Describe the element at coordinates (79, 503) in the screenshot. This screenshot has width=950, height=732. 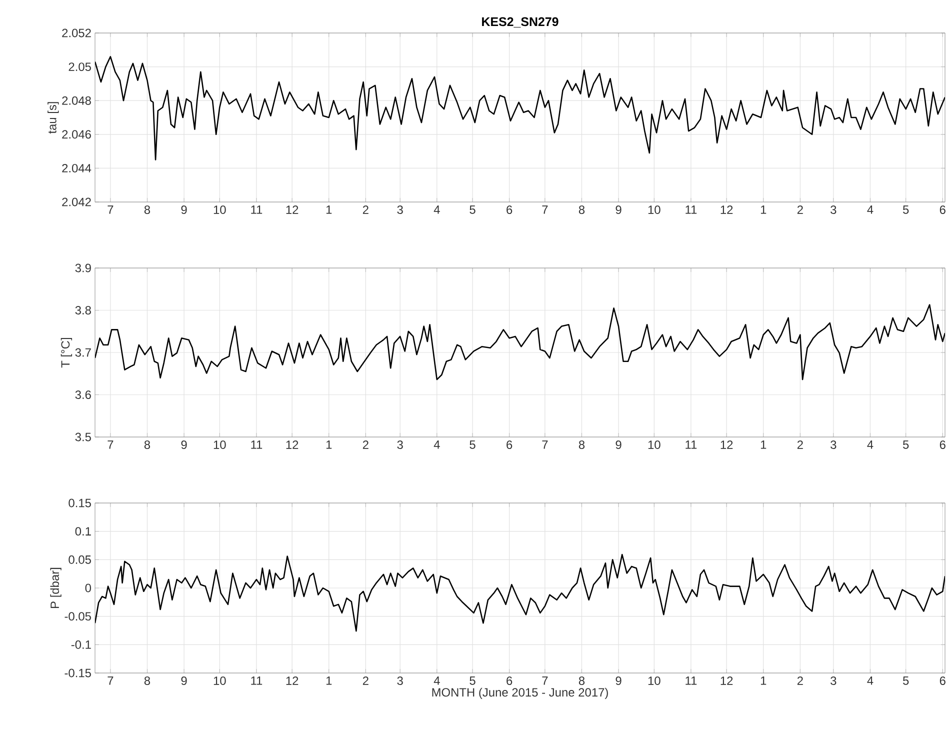
I see `y-tick-label: 0.15` at that location.